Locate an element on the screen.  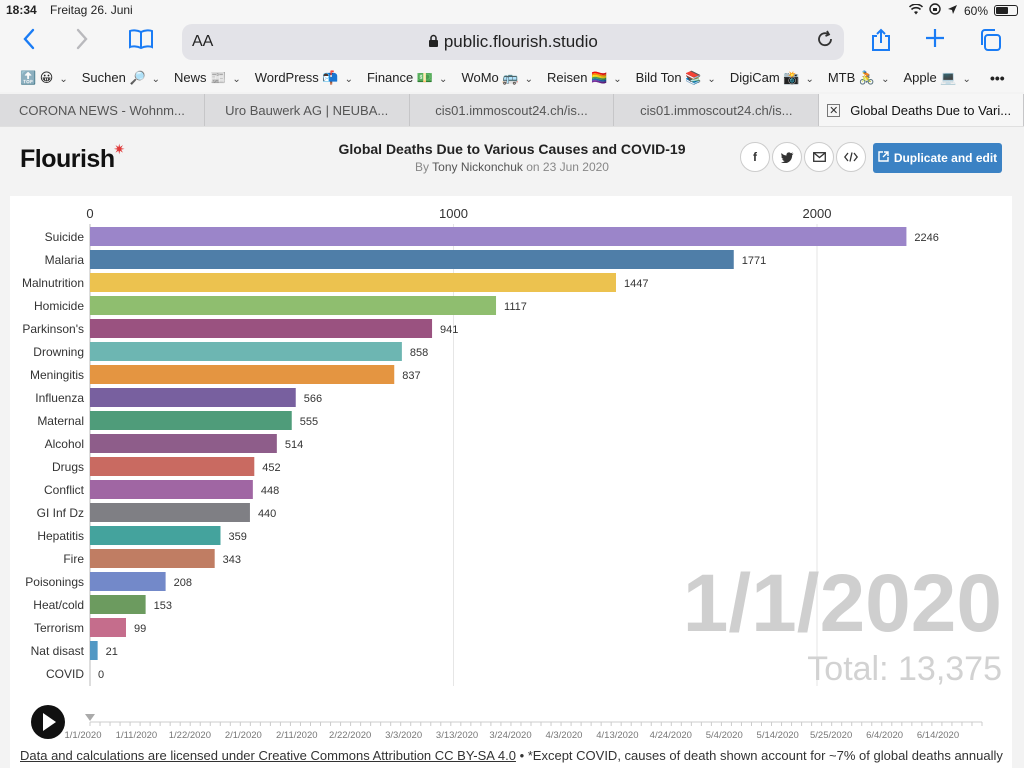
value-label: 2246 is located at coordinates (926, 238).